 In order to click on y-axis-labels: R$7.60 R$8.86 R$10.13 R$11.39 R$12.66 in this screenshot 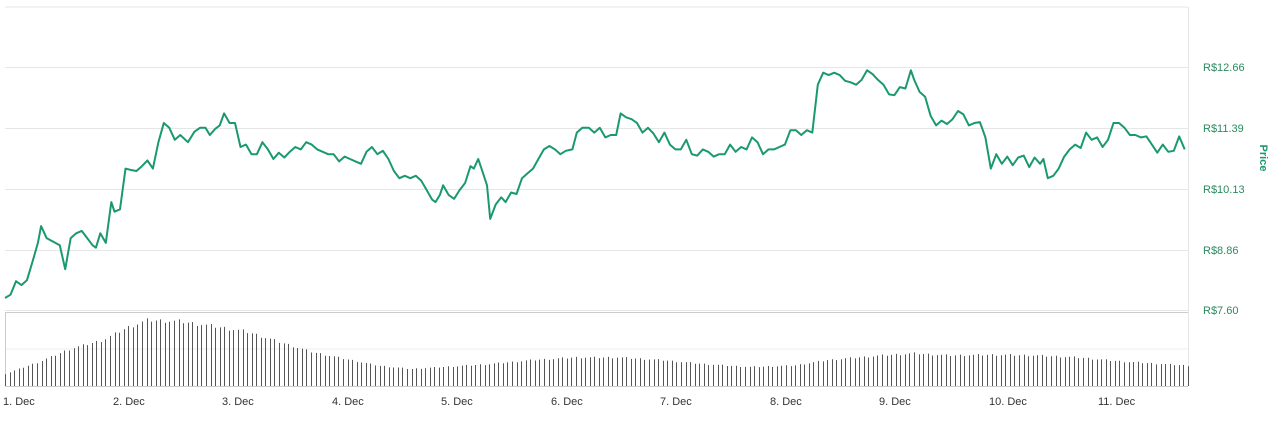, I will do `click(1224, 189)`.